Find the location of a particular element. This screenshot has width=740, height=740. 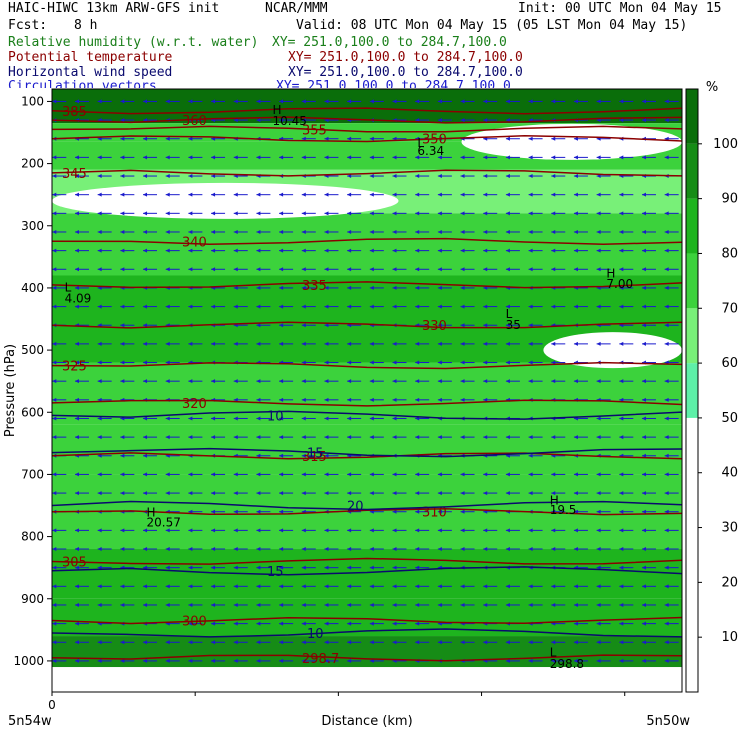

theta-label-355: 355 is located at coordinates (314, 130).